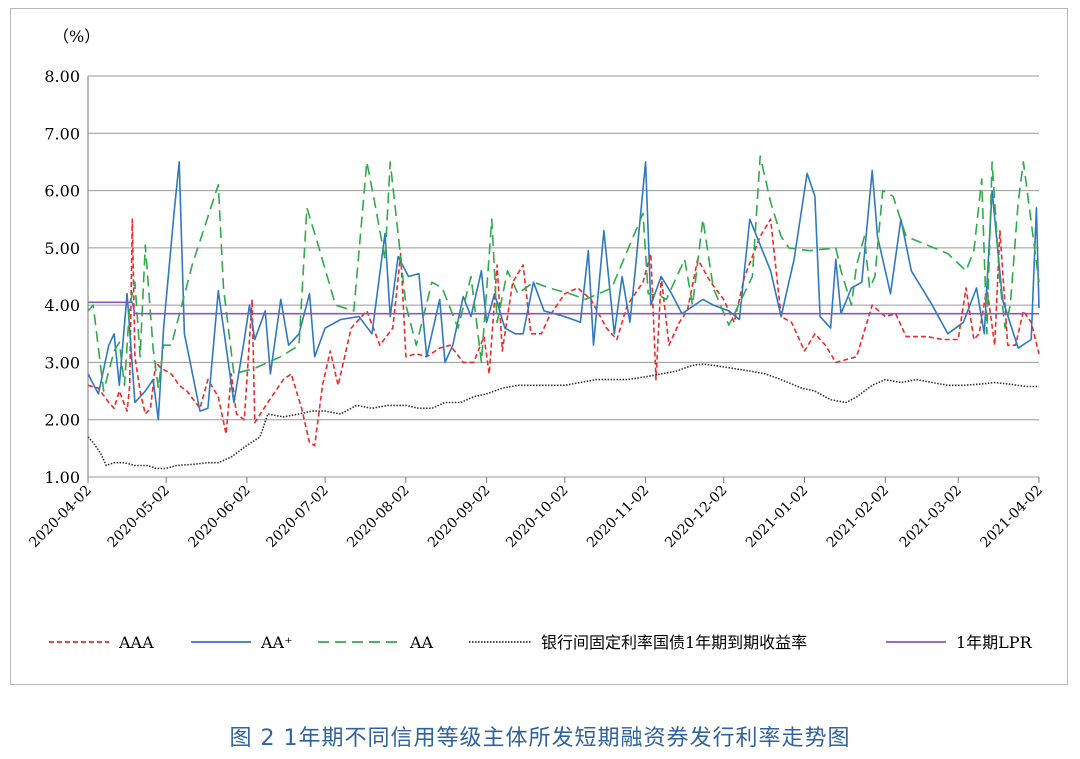 The image size is (1080, 759). Describe the element at coordinates (219, 517) in the screenshot. I see `x-tick-label: 2020-06-02` at that location.